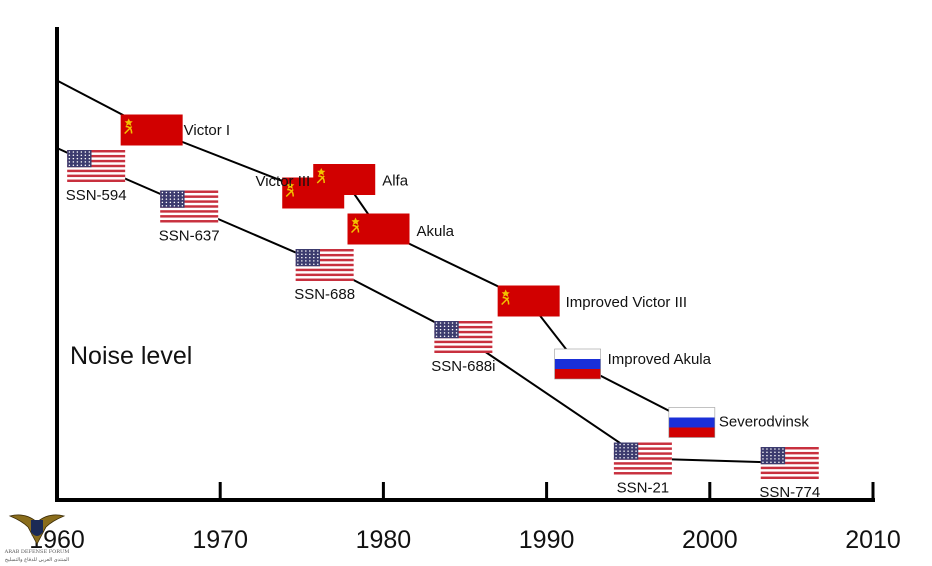 The image size is (932, 566). What do you see at coordinates (643, 488) in the screenshot?
I see `label-ssn-21: SSN-21` at bounding box center [643, 488].